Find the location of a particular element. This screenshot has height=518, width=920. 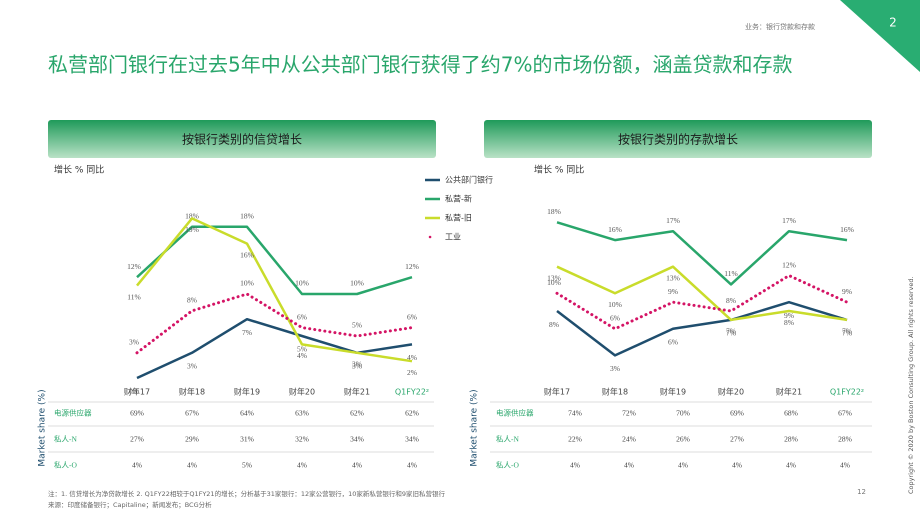

table-cell: 28% is located at coordinates (791, 439).